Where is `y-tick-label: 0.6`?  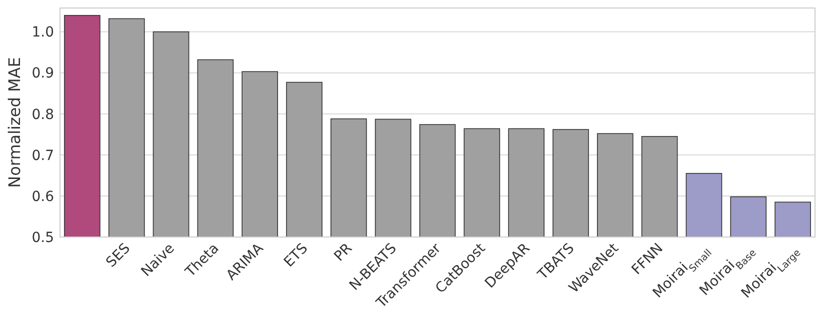
y-tick-label: 0.6 is located at coordinates (43, 196).